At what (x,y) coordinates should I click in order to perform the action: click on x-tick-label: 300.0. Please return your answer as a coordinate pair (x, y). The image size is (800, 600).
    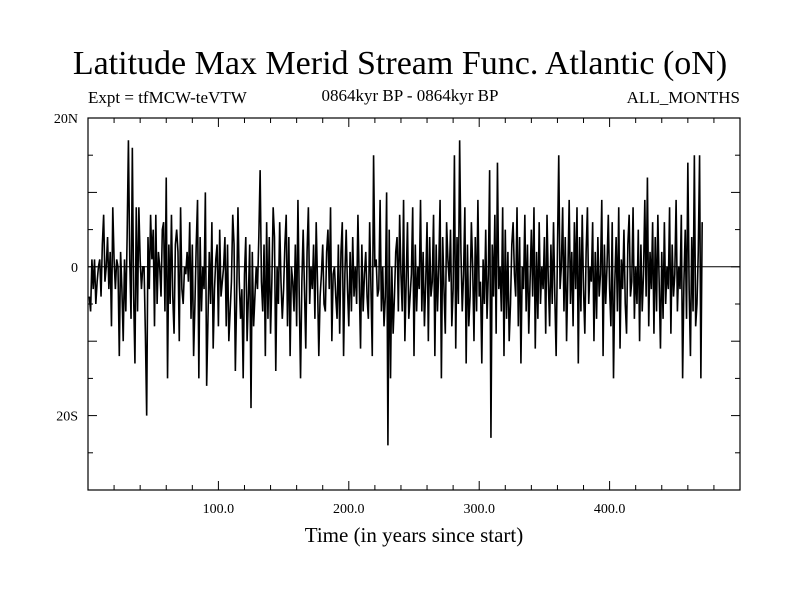
    Looking at the image, I should click on (479, 509).